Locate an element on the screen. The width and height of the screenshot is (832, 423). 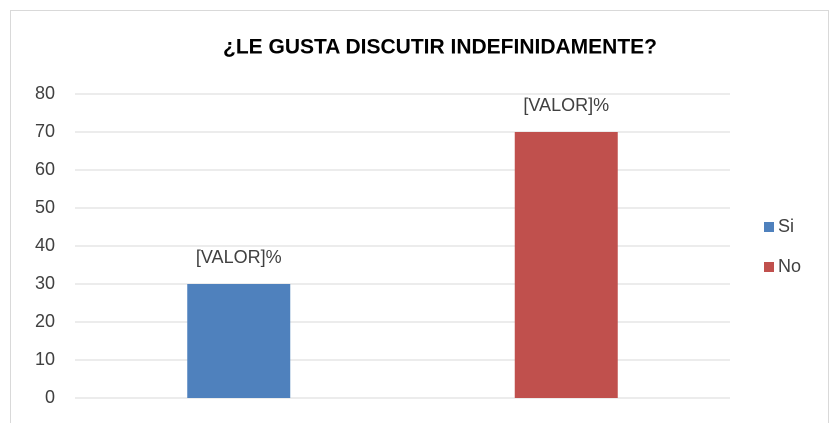
y-tick-label: 10 is located at coordinates (45, 359).